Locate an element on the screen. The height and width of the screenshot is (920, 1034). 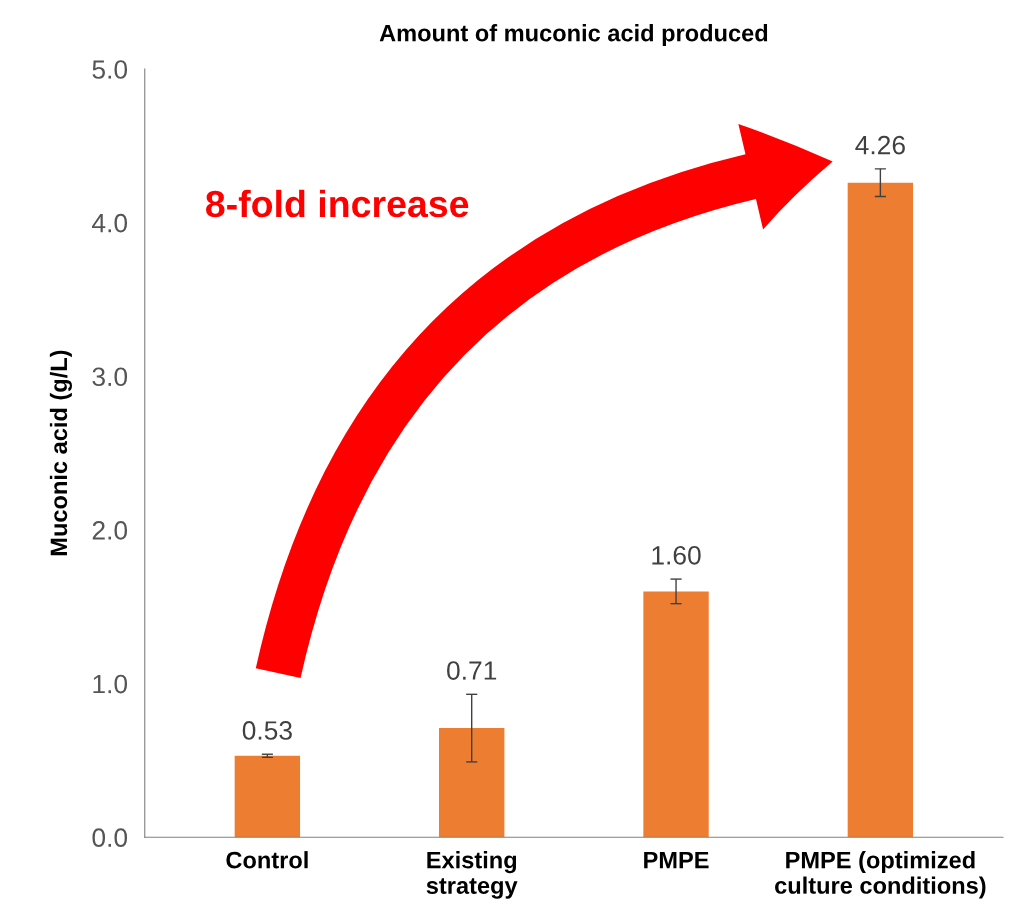
y-tick-label: 2.0 is located at coordinates (110, 530).